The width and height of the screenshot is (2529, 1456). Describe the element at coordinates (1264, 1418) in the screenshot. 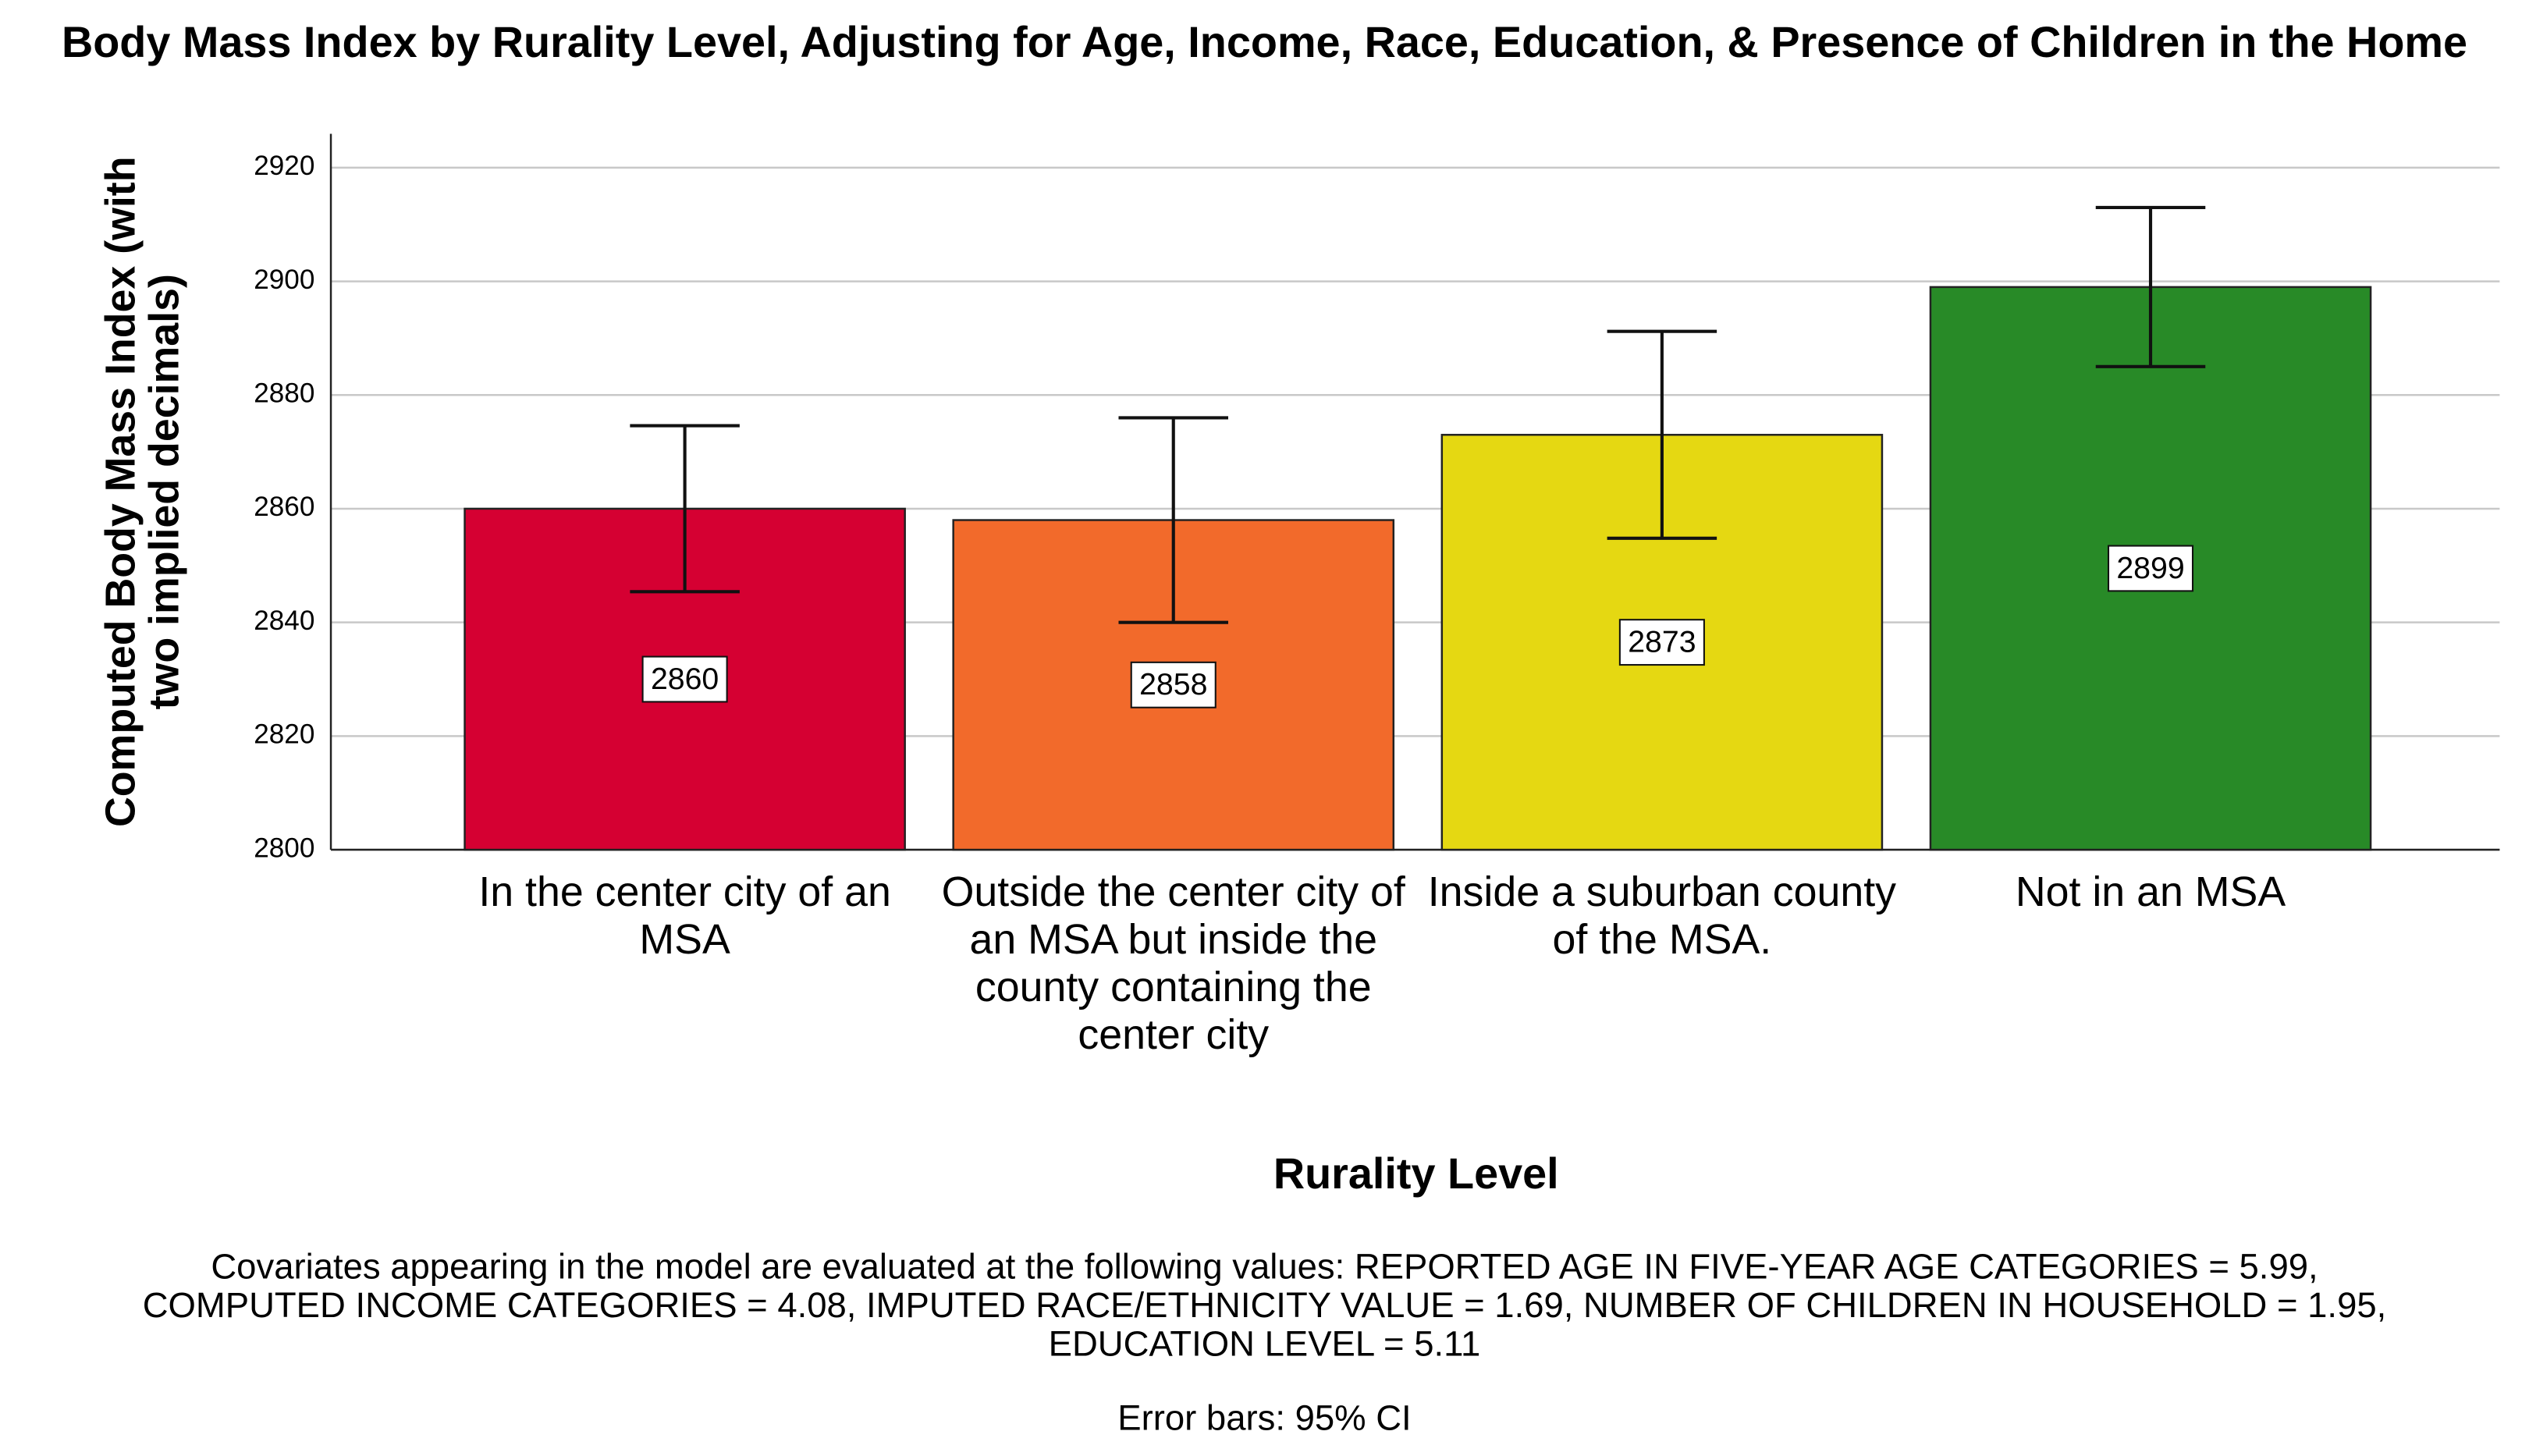

I see `error-note: Error bars: 95% CI` at that location.